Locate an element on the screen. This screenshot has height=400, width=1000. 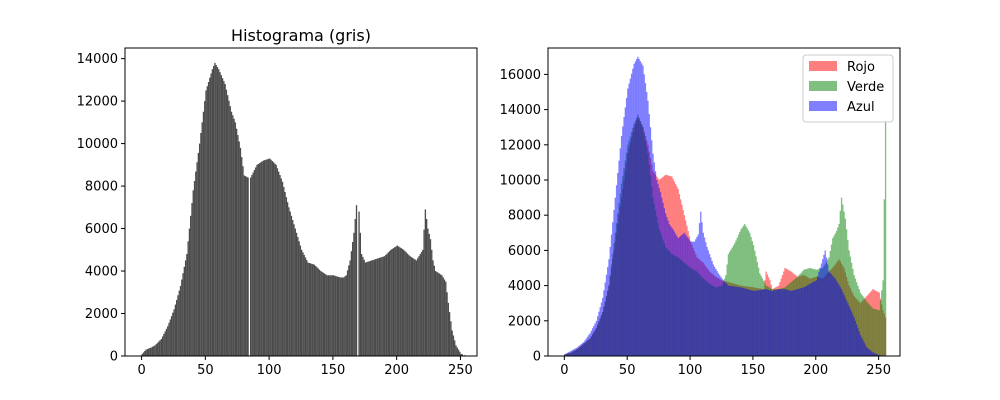
y-tick-label: 8000 is located at coordinates (524, 216).